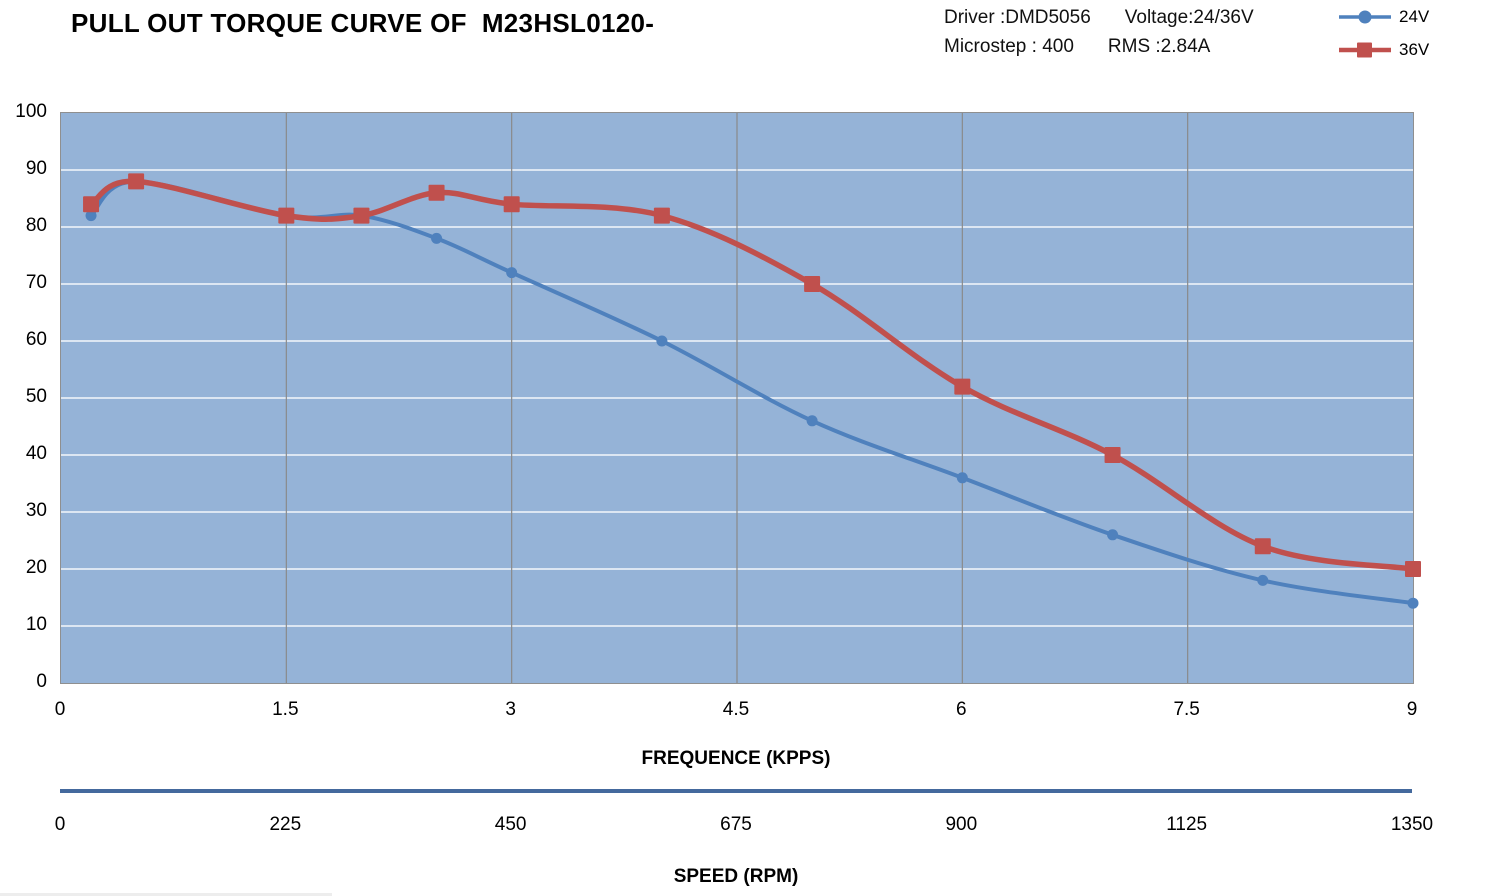 The image size is (1489, 896). I want to click on x-tick-4.5: 4.5, so click(736, 709).